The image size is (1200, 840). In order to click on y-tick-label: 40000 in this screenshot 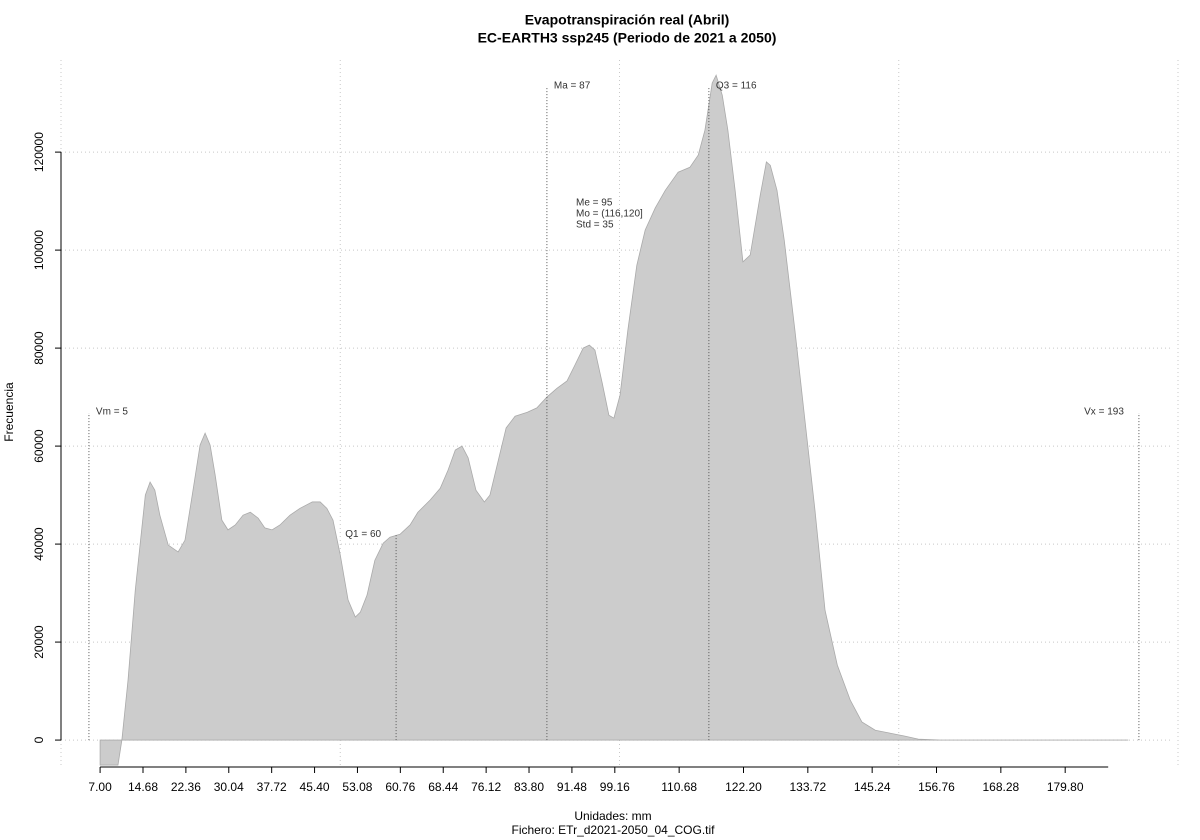, I will do `click(39, 544)`.